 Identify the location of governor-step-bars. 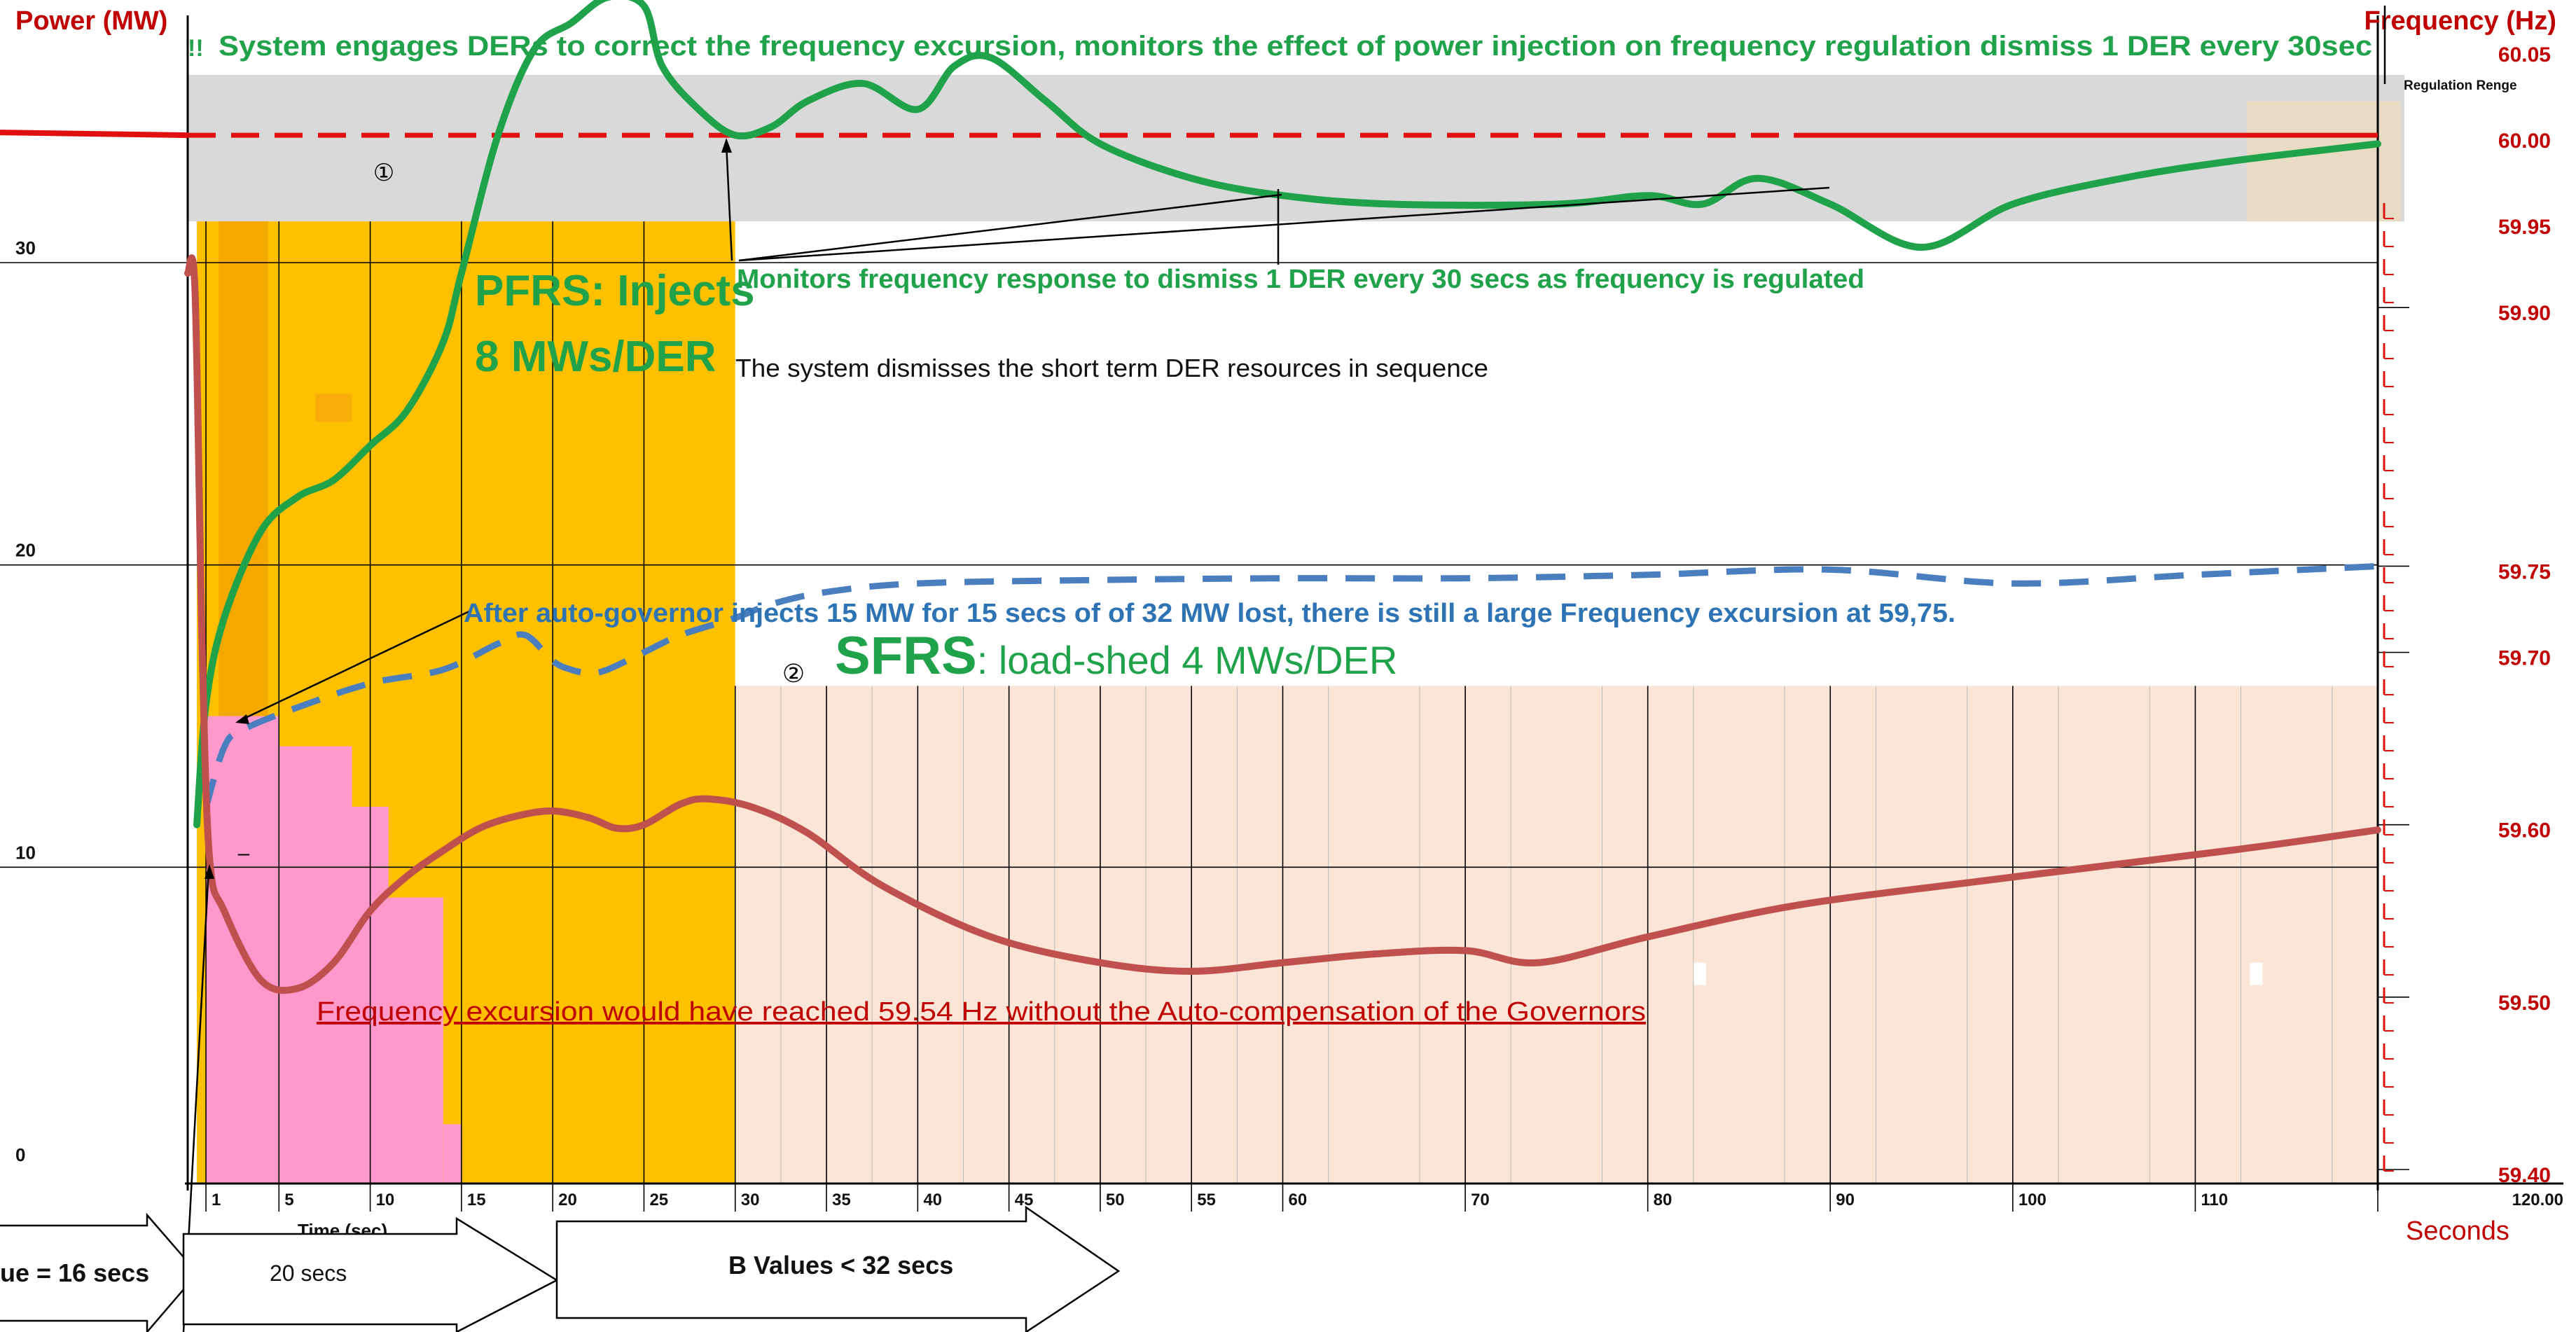
(334, 950).